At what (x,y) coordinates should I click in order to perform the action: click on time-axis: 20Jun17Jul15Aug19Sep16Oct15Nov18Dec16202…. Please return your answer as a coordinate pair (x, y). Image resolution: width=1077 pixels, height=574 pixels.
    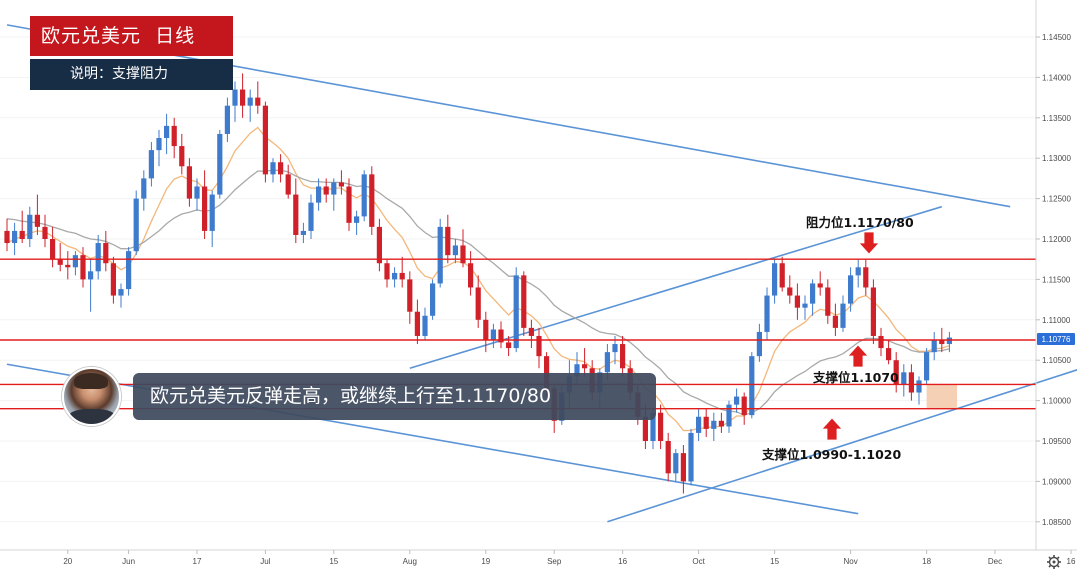
    Looking at the image, I should click on (538, 559).